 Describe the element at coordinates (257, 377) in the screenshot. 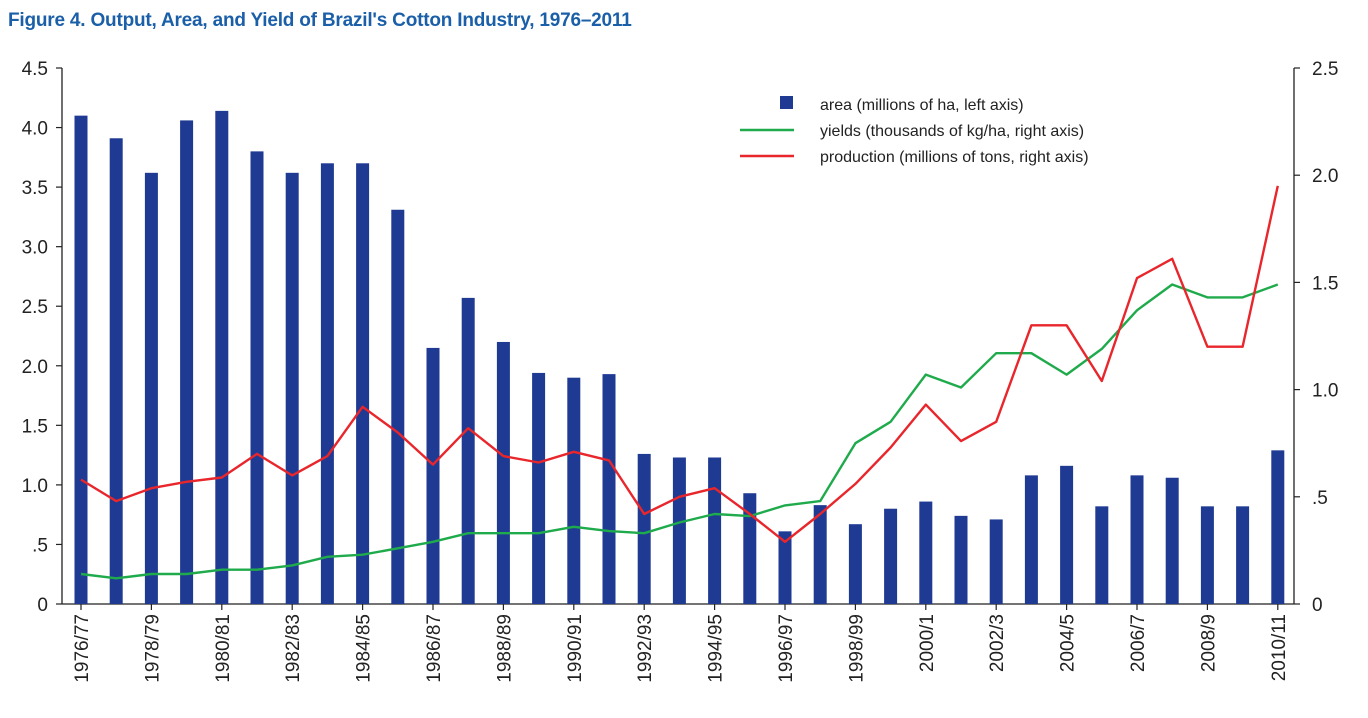

I see `bar-1981/82` at that location.